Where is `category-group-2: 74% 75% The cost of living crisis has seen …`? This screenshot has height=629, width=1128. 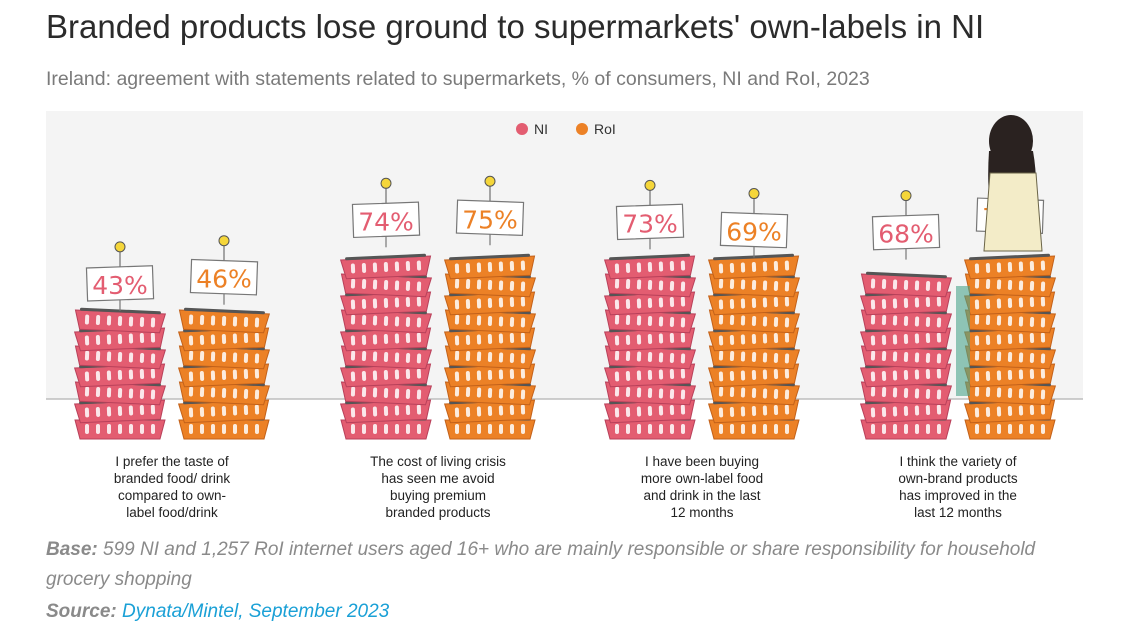
category-group-2: 74% 75% The cost of living crisis has seen … is located at coordinates (438, 347).